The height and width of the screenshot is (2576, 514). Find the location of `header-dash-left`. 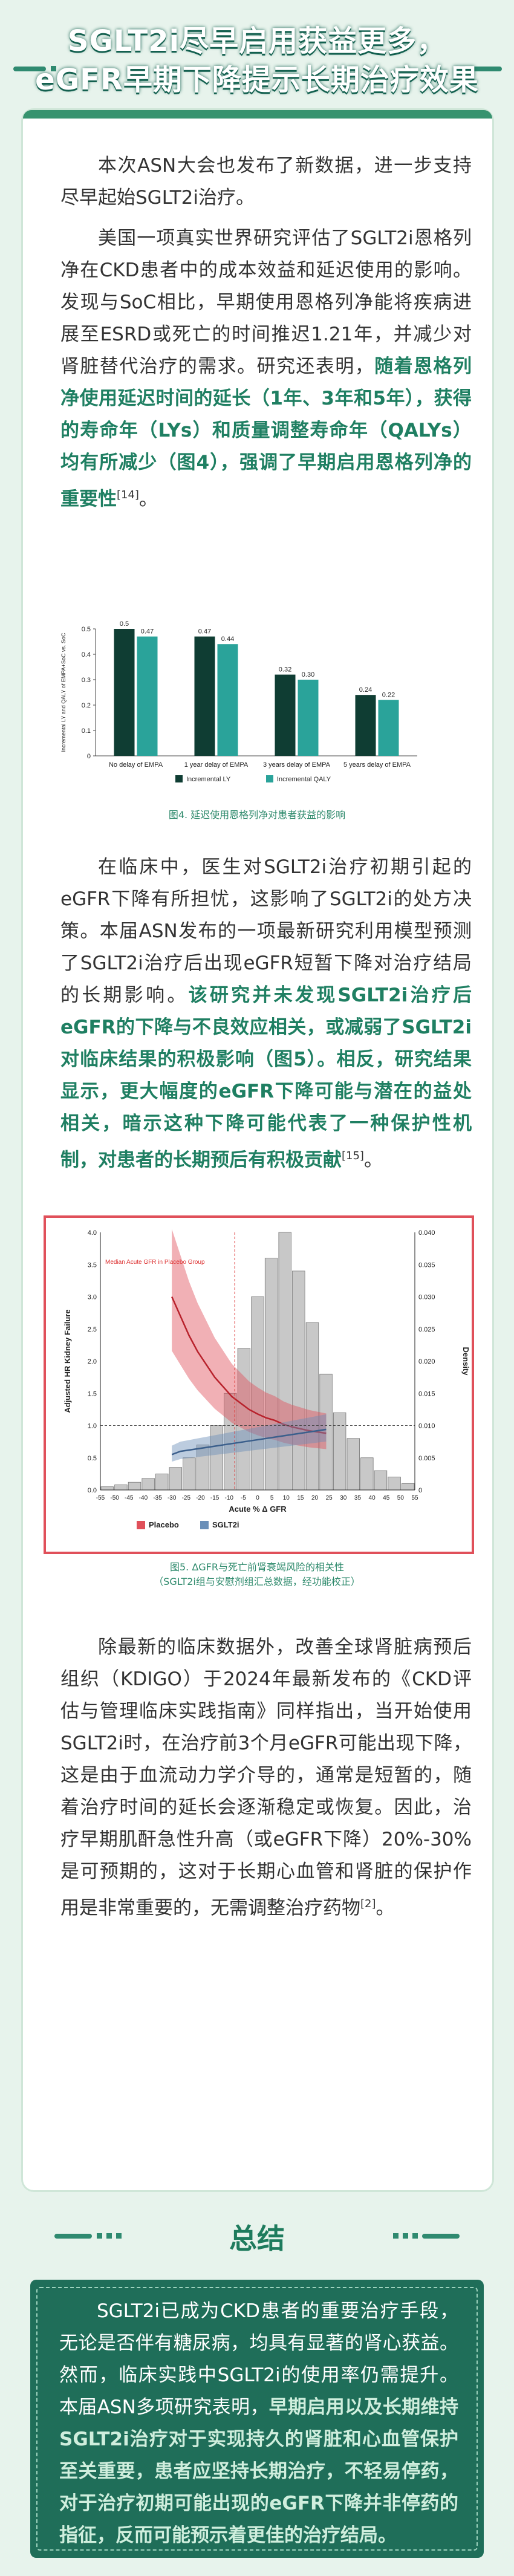

header-dash-left is located at coordinates (29, 69).